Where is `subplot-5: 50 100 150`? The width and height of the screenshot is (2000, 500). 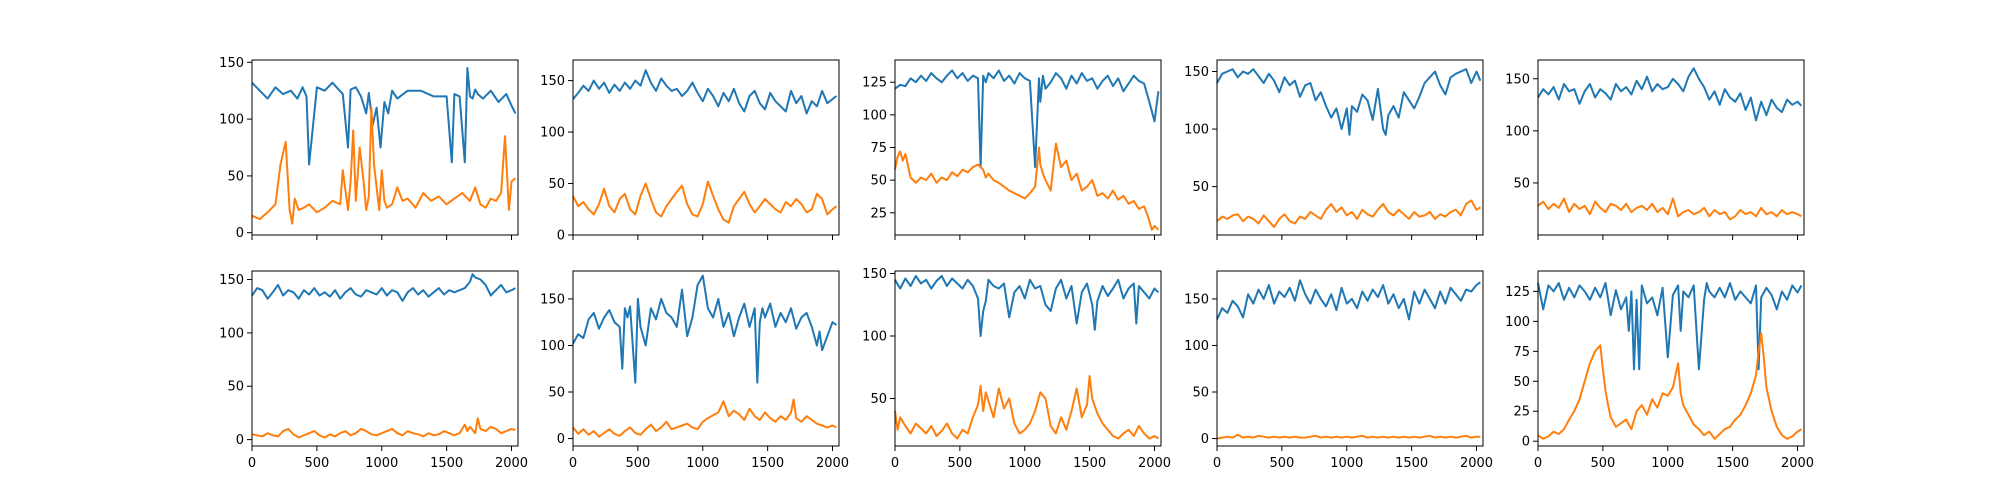
subplot-5: 50 100 150 is located at coordinates (1655, 149).